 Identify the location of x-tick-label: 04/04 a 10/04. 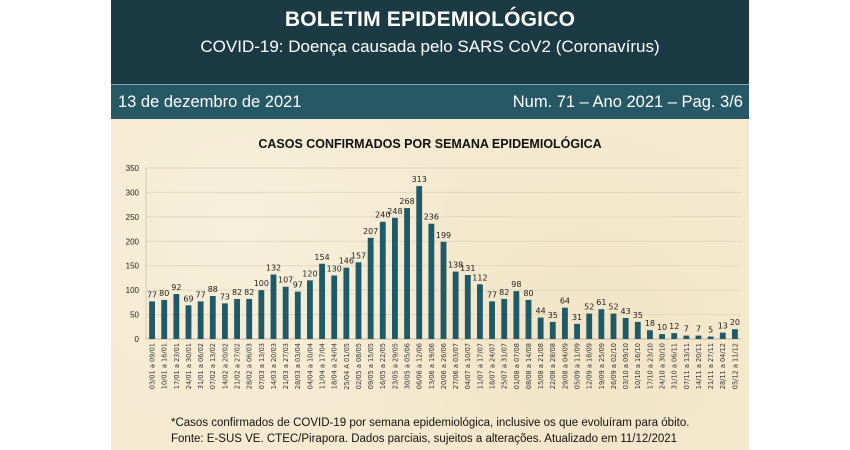
(310, 366).